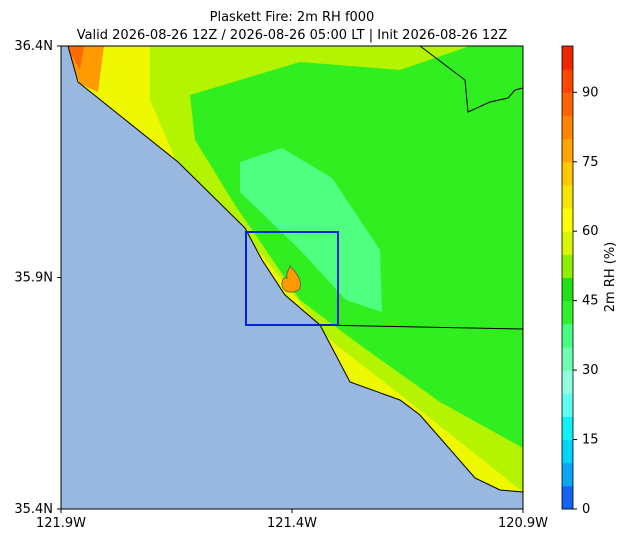 Image resolution: width=628 pixels, height=547 pixels. Describe the element at coordinates (590, 162) in the screenshot. I see `colorbar-tick-label: 75` at that location.